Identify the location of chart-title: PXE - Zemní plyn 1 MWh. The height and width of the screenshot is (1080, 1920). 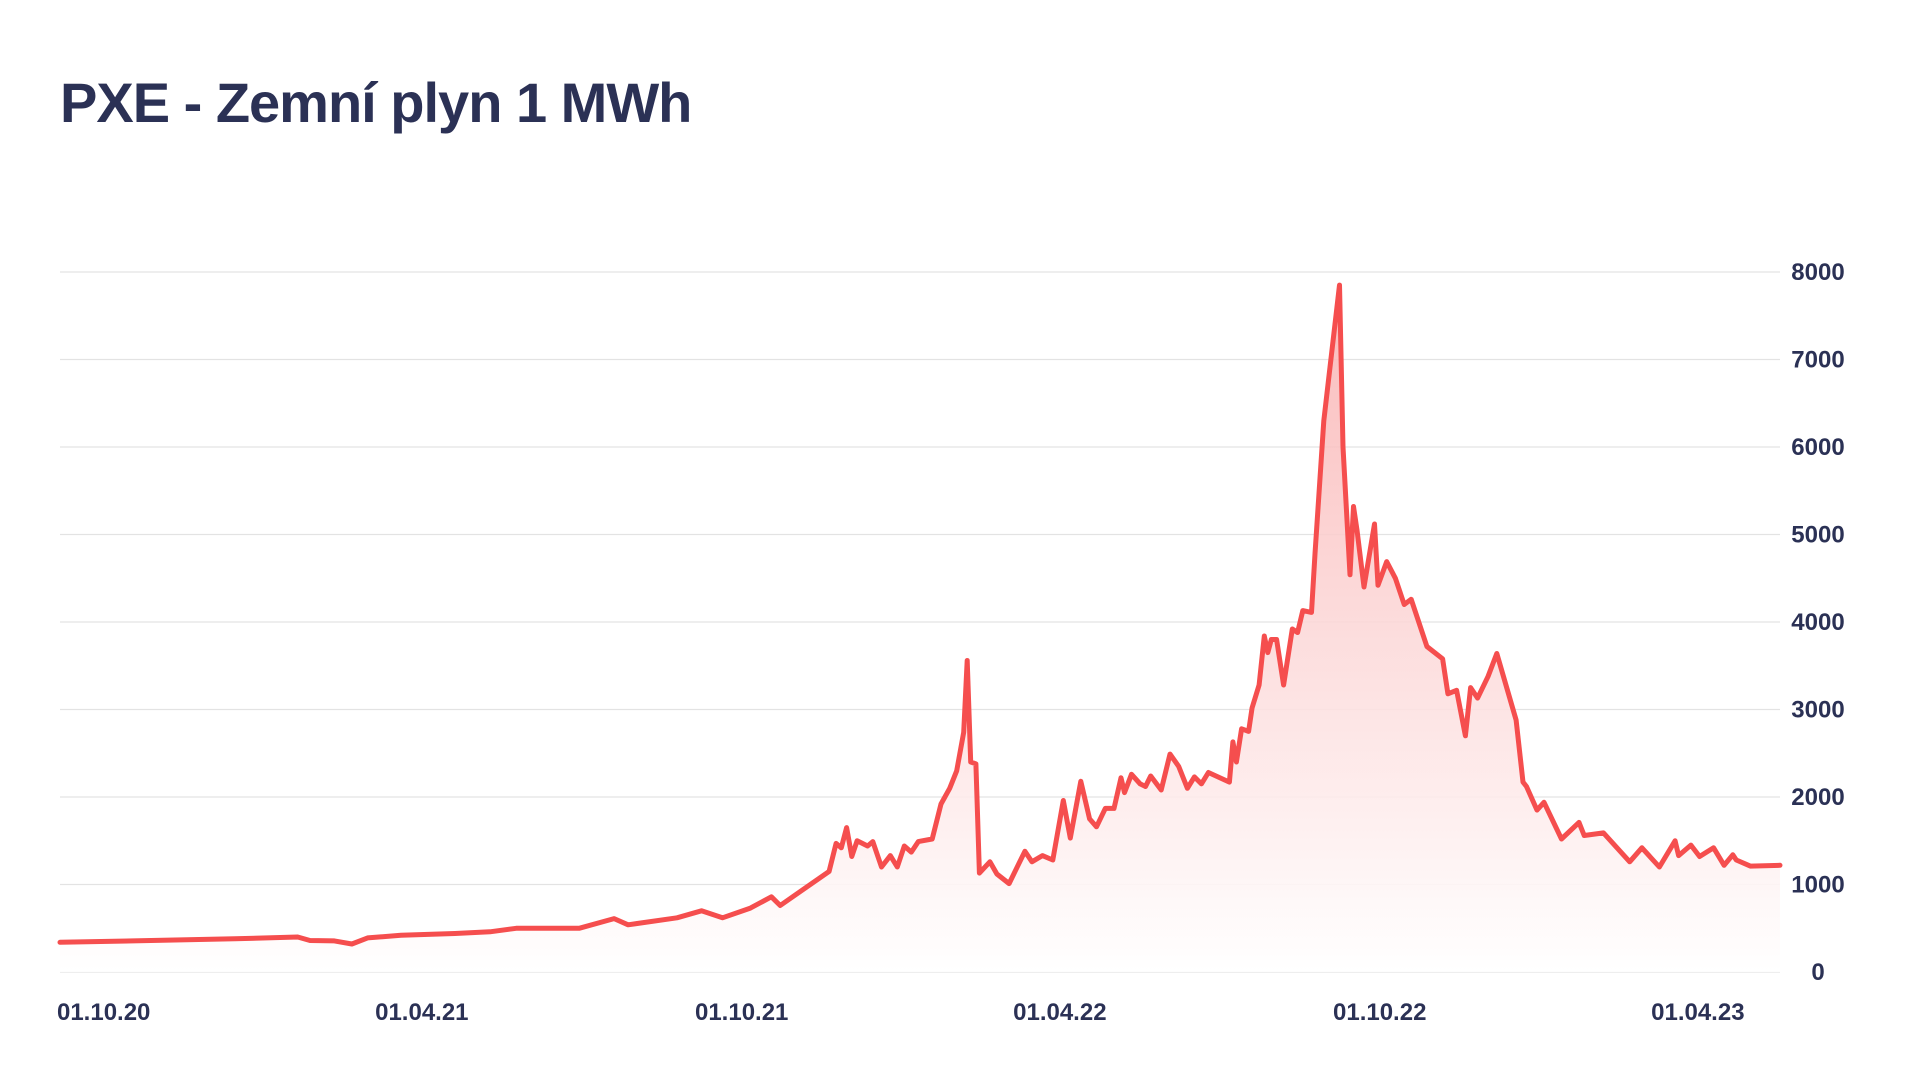
(376, 102).